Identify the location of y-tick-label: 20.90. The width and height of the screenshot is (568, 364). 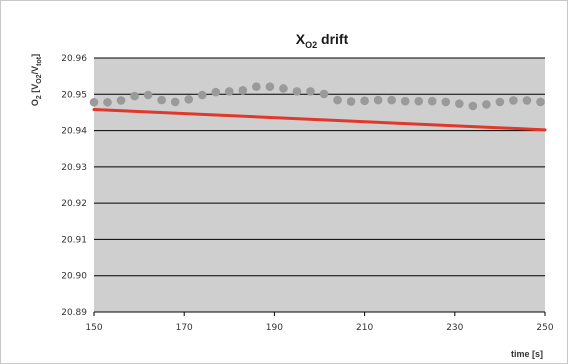
(74, 277).